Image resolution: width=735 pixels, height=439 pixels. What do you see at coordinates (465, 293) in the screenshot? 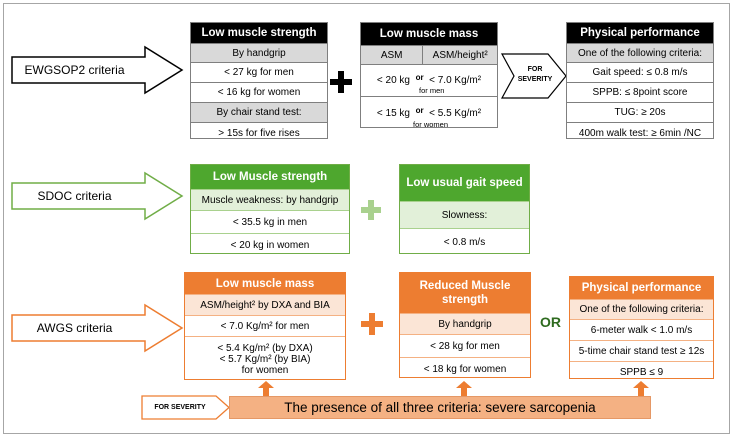
I see `awgs-strength-title: Reduced Muscle strength` at bounding box center [465, 293].